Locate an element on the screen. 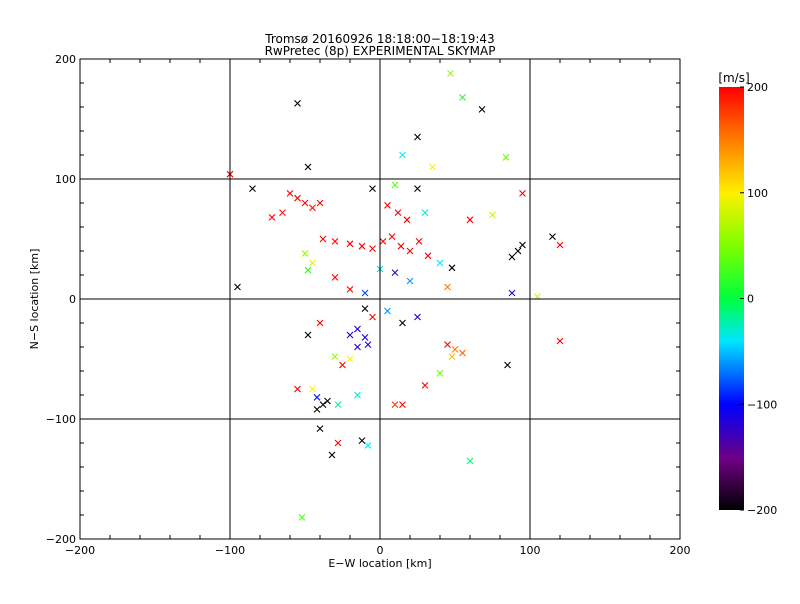 The width and height of the screenshot is (800, 604). x-tick-label: 0 is located at coordinates (380, 550).